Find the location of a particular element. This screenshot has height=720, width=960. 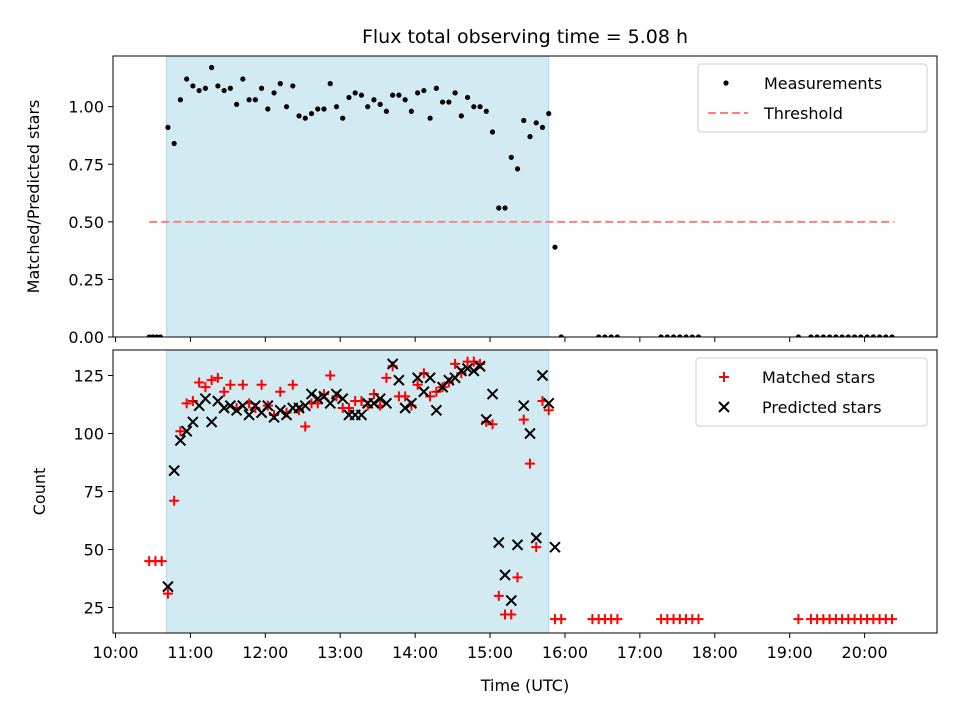

legend: Matched stars Predicted stars is located at coordinates (811, 392).